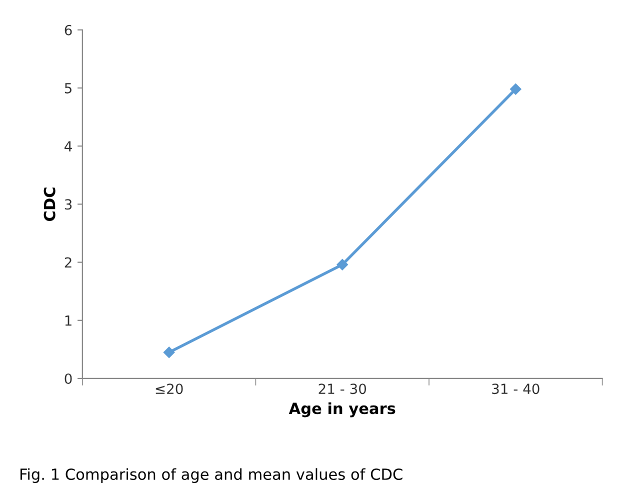 This screenshot has height=498, width=634. What do you see at coordinates (68, 378) in the screenshot?
I see `y-tick-label: 0` at bounding box center [68, 378].